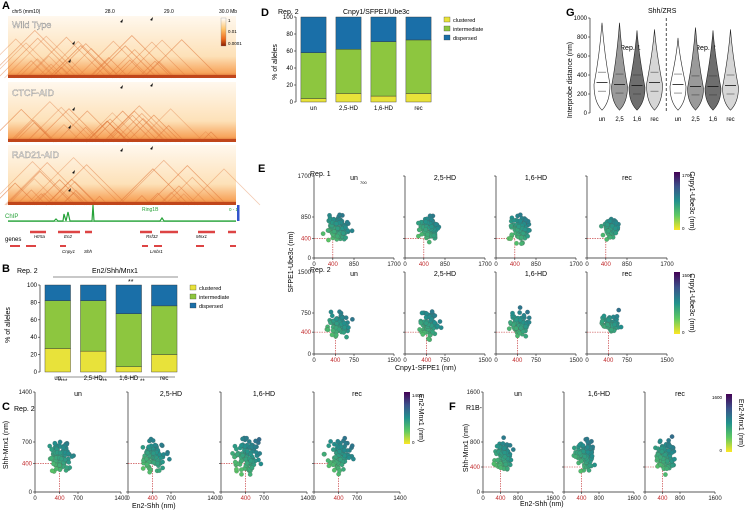 The height and width of the screenshot is (518, 746). What do you see at coordinates (104, 382) in the screenshot?
I see `sig-label-bottom-2: ***` at bounding box center [104, 382].